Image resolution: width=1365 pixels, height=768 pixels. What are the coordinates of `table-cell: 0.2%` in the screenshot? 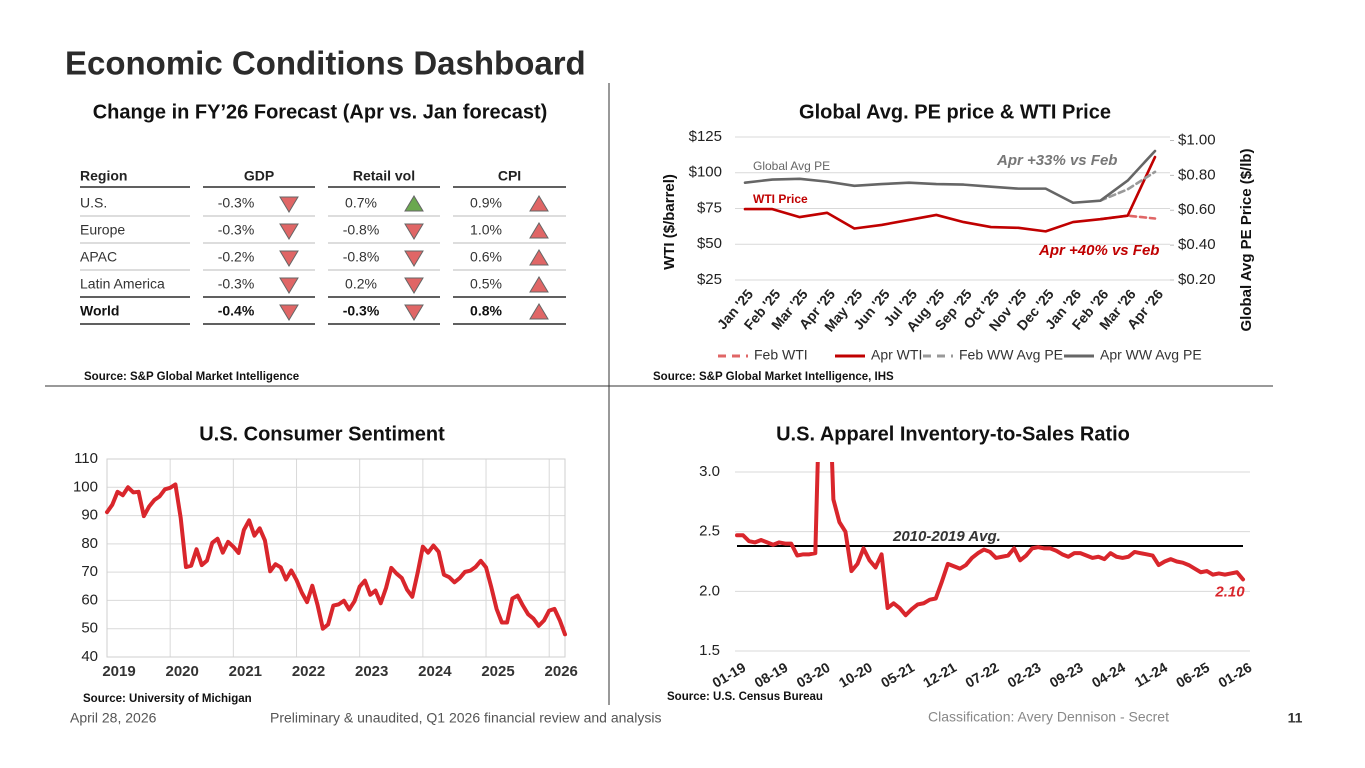 It's located at (361, 284).